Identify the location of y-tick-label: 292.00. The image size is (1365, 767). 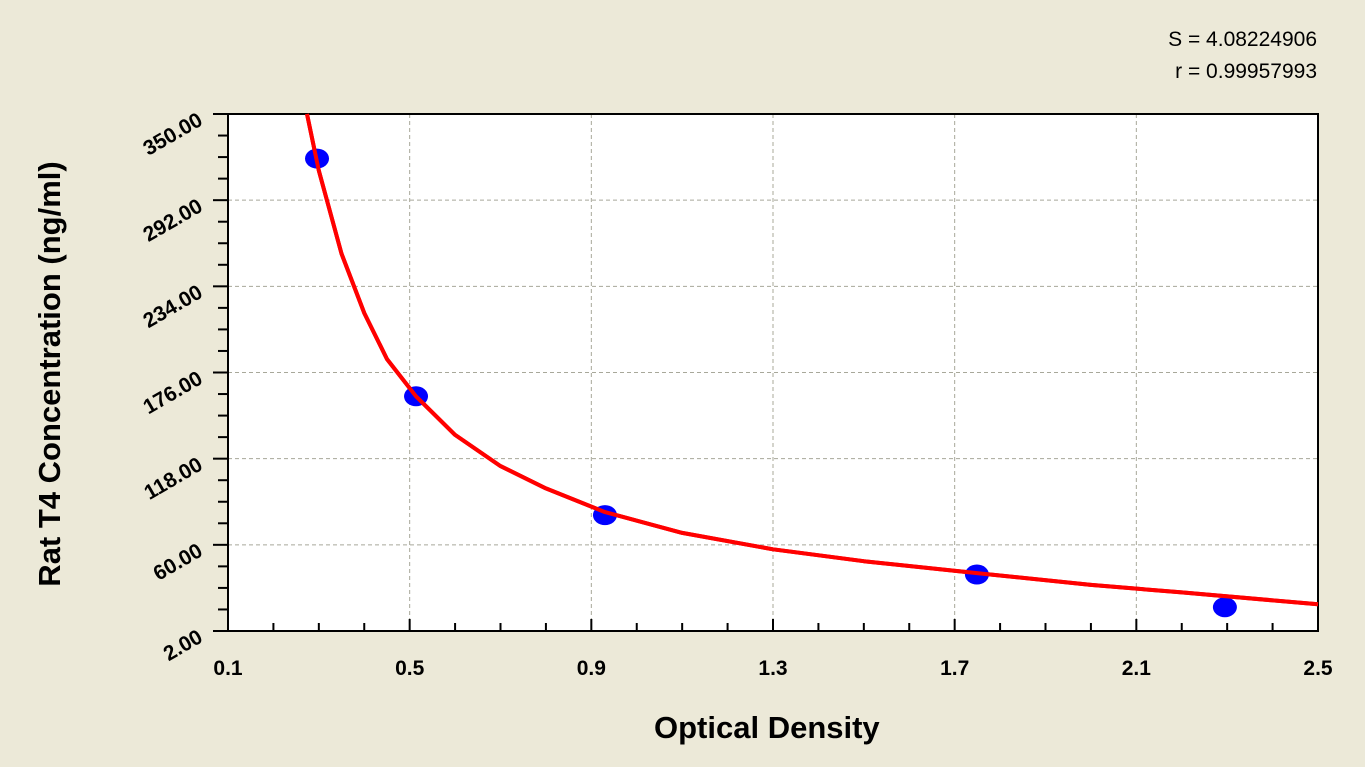
(172, 221).